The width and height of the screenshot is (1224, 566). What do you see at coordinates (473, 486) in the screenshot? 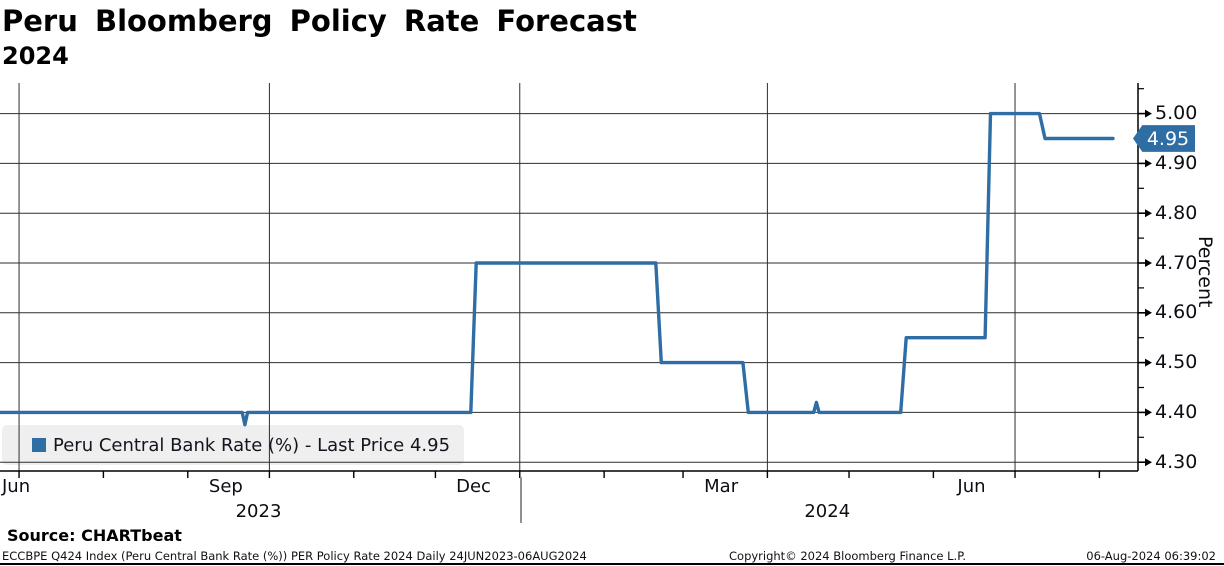
I see `x-axis-month-label: Dec` at bounding box center [473, 486].